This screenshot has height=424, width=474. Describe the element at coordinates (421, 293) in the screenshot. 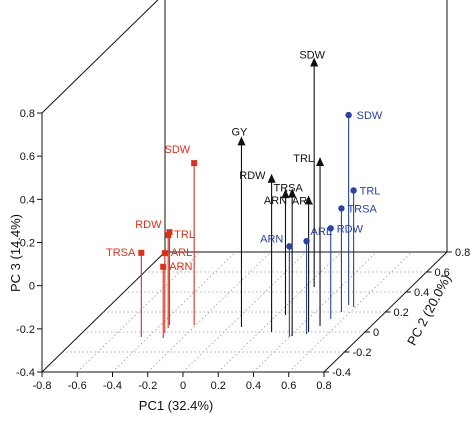

I see `y-tick-label: 0.4` at that location.